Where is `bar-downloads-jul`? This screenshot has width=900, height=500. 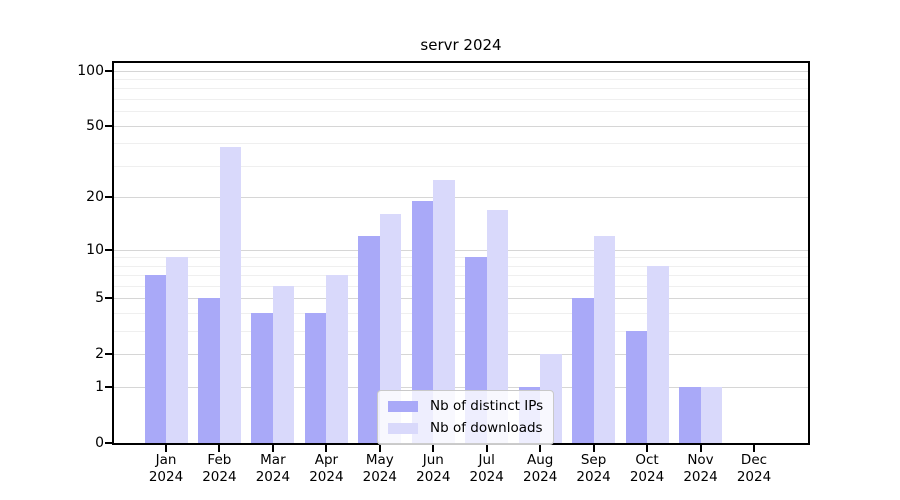
bar-downloads-jul is located at coordinates (497, 326).